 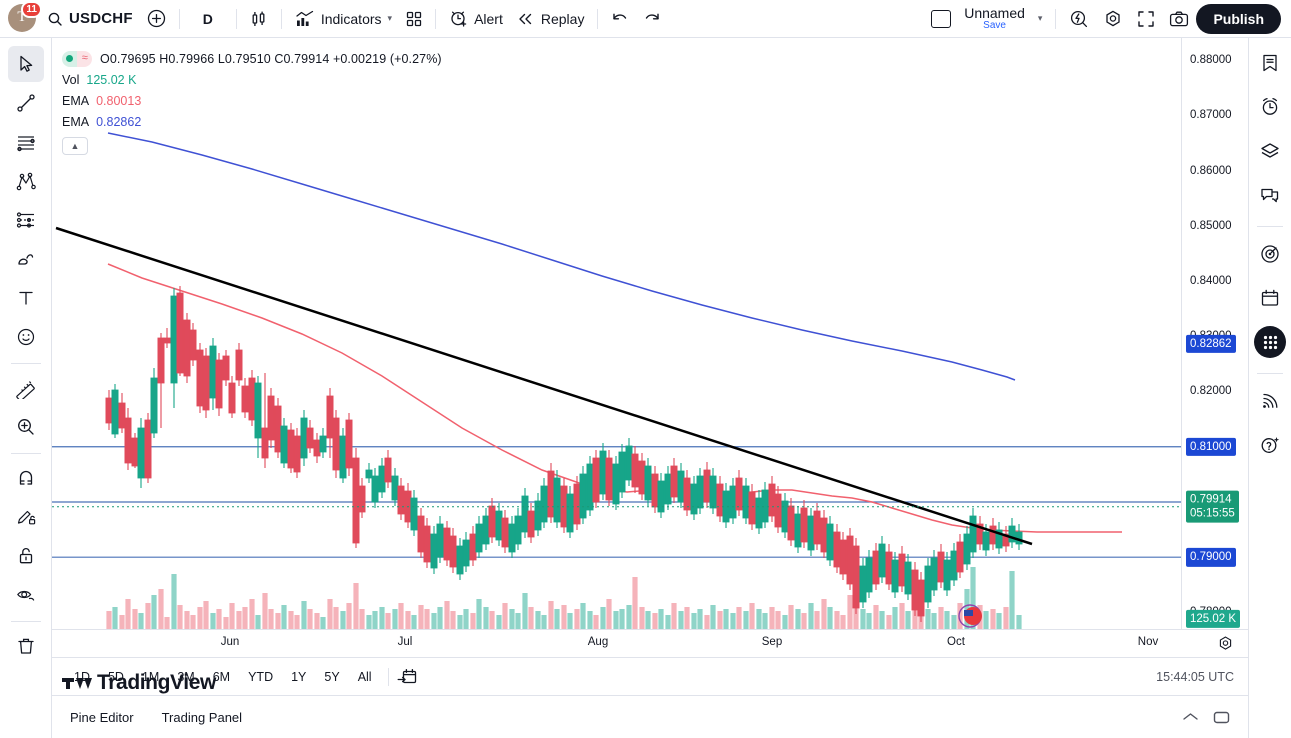 I want to click on ideas-icon, so click(x=1270, y=254).